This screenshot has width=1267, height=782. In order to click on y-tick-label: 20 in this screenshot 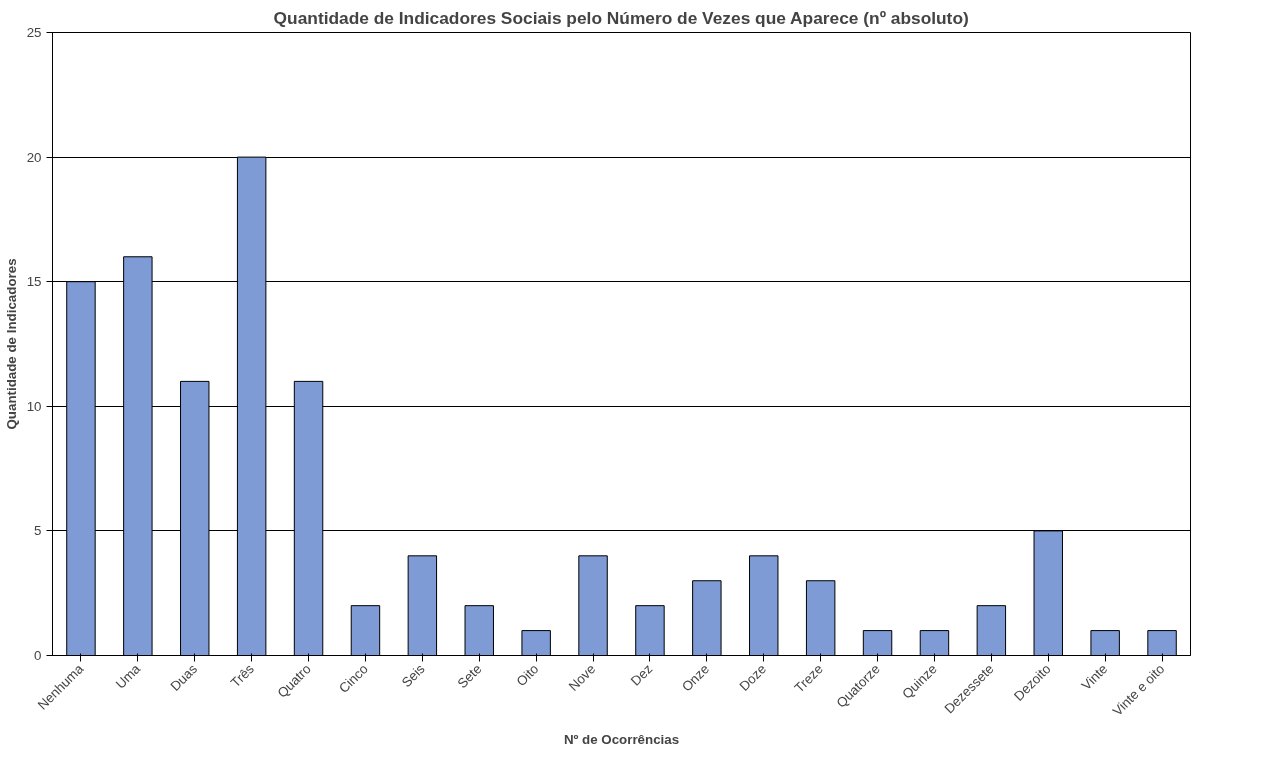, I will do `click(34, 157)`.